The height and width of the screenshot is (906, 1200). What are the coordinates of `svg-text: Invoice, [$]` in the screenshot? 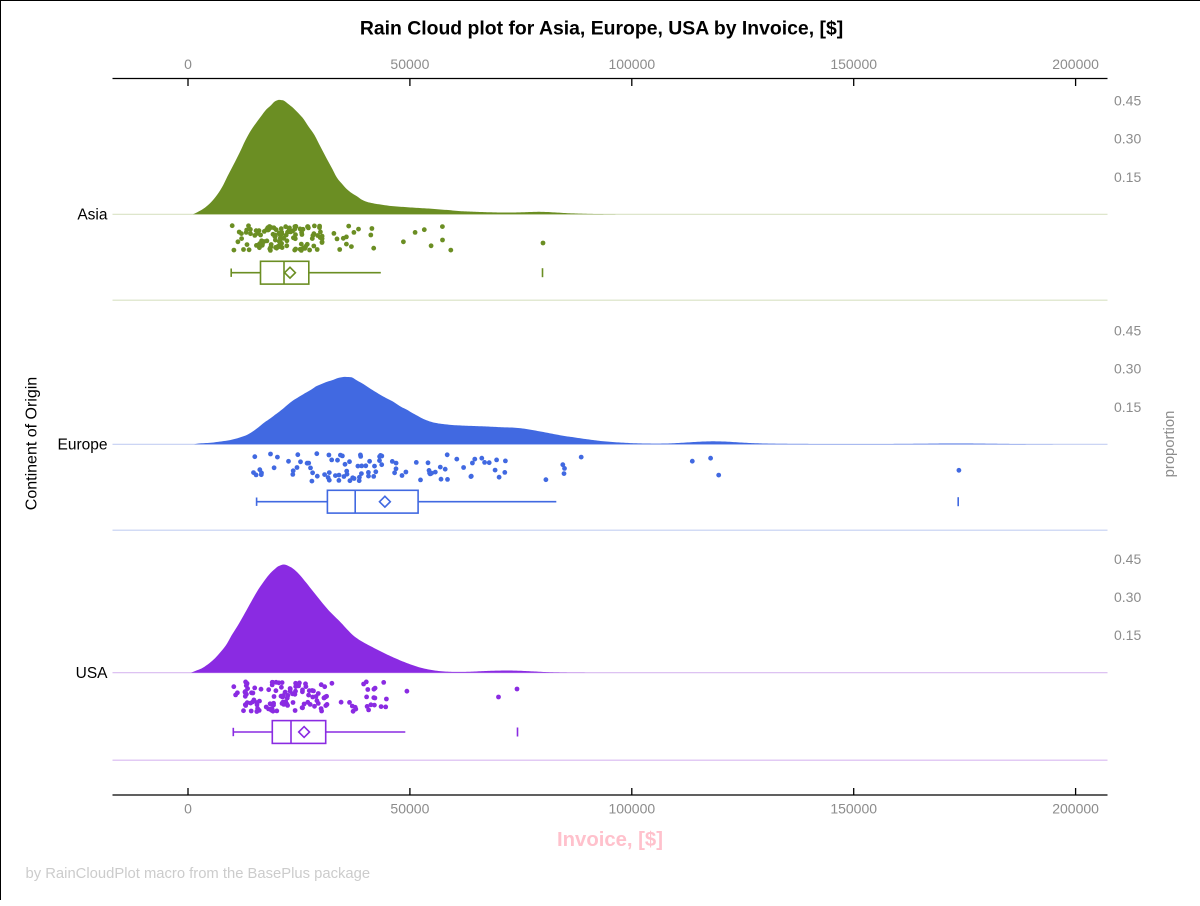 It's located at (610, 840).